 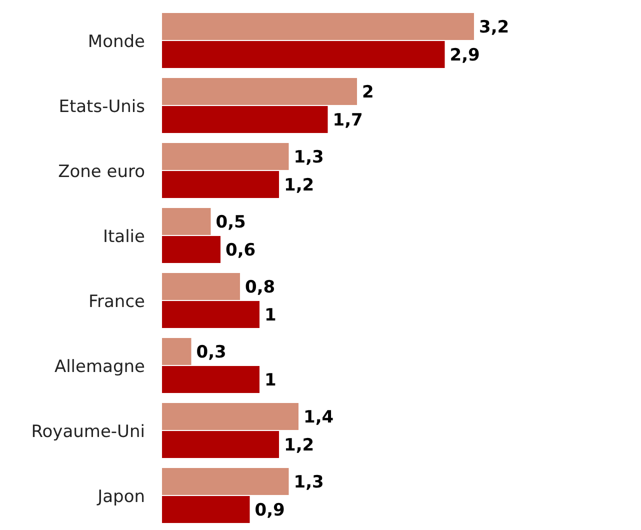 What do you see at coordinates (101, 172) in the screenshot?
I see `y-tick-label: Zone euro` at bounding box center [101, 172].